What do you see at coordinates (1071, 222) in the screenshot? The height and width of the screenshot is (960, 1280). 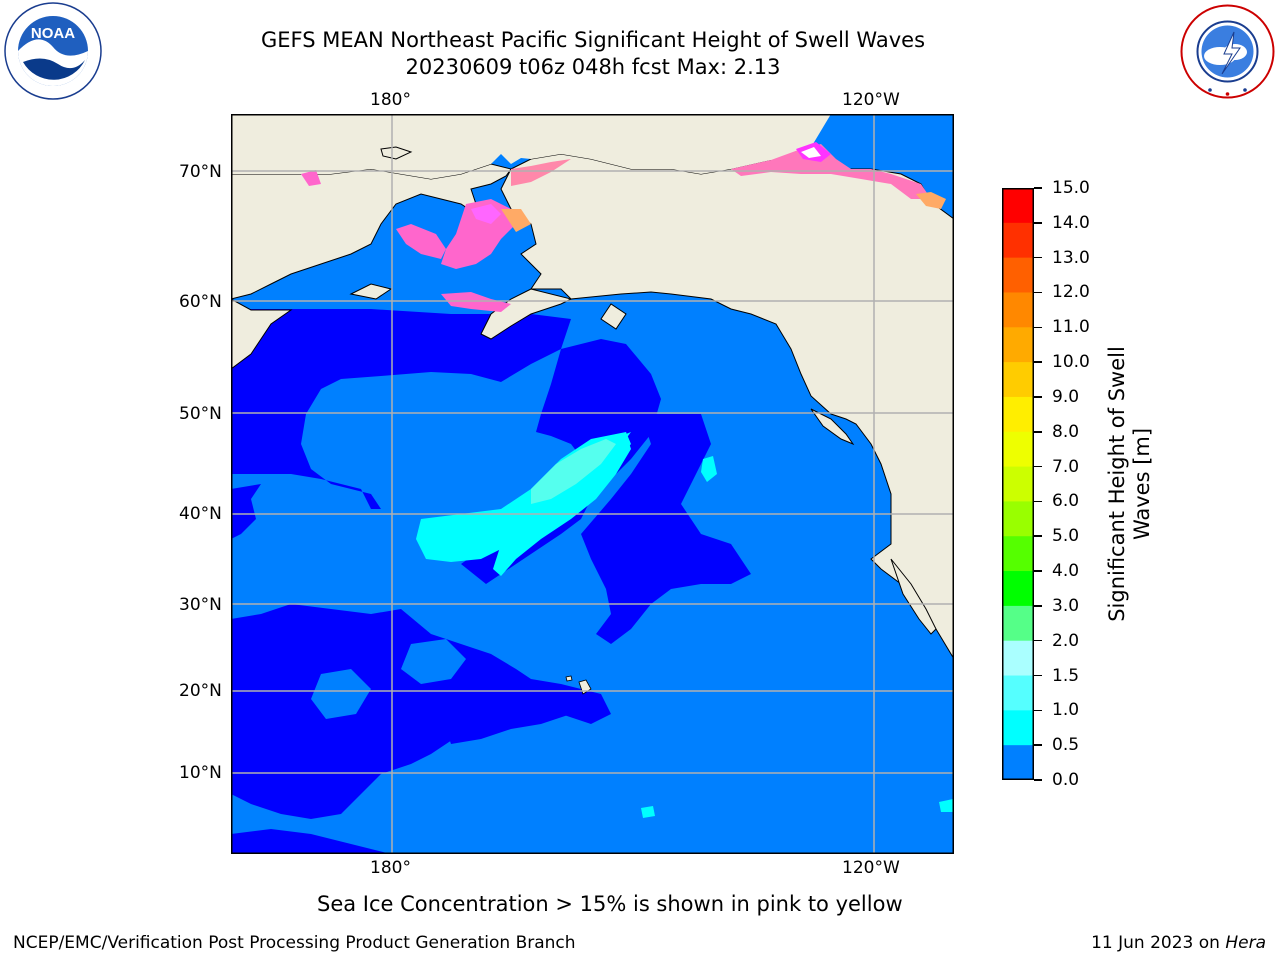 I see `colorbar-tick-label: 14.0` at bounding box center [1071, 222].